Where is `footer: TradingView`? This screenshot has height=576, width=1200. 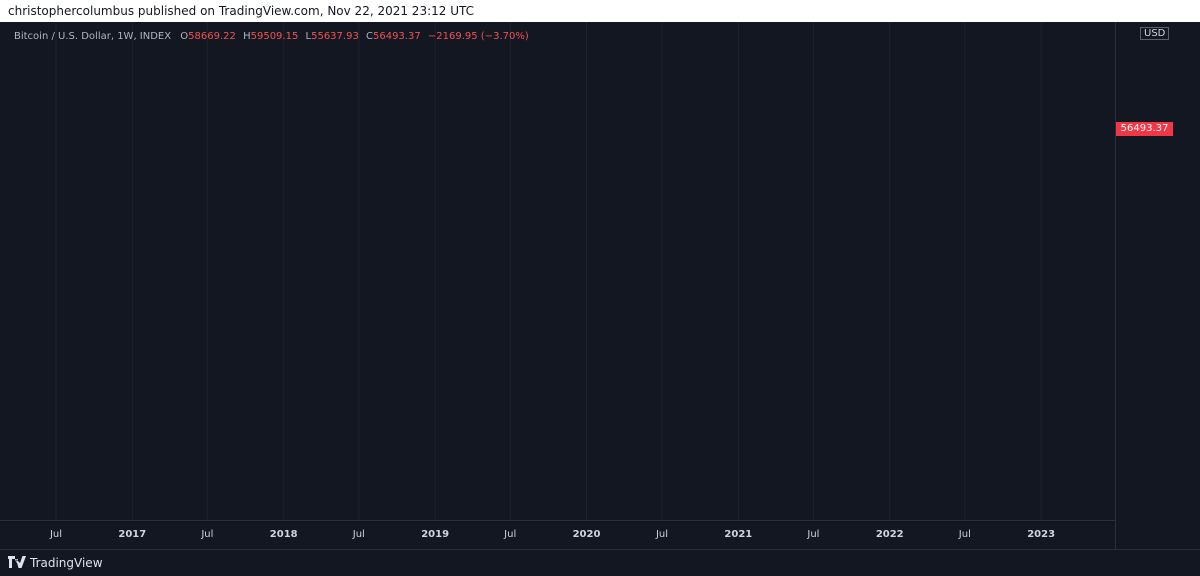 footer: TradingView is located at coordinates (600, 562).